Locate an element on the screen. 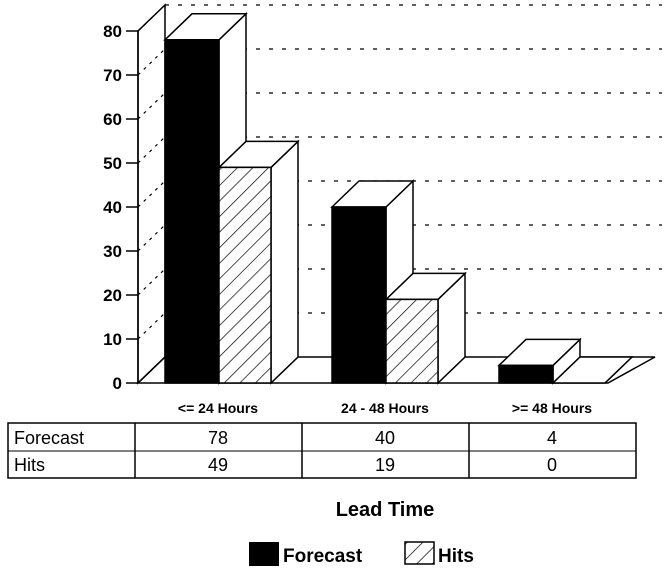 Image resolution: width=664 pixels, height=571 pixels. x-tick-label: <= 24 Hours is located at coordinates (218, 408).